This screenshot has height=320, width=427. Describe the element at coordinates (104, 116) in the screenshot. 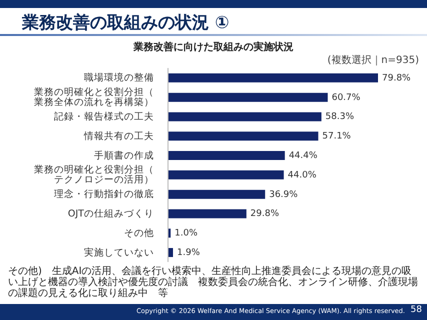

I see `y-tick-label: 記録・報告様式の工夫` at that location.